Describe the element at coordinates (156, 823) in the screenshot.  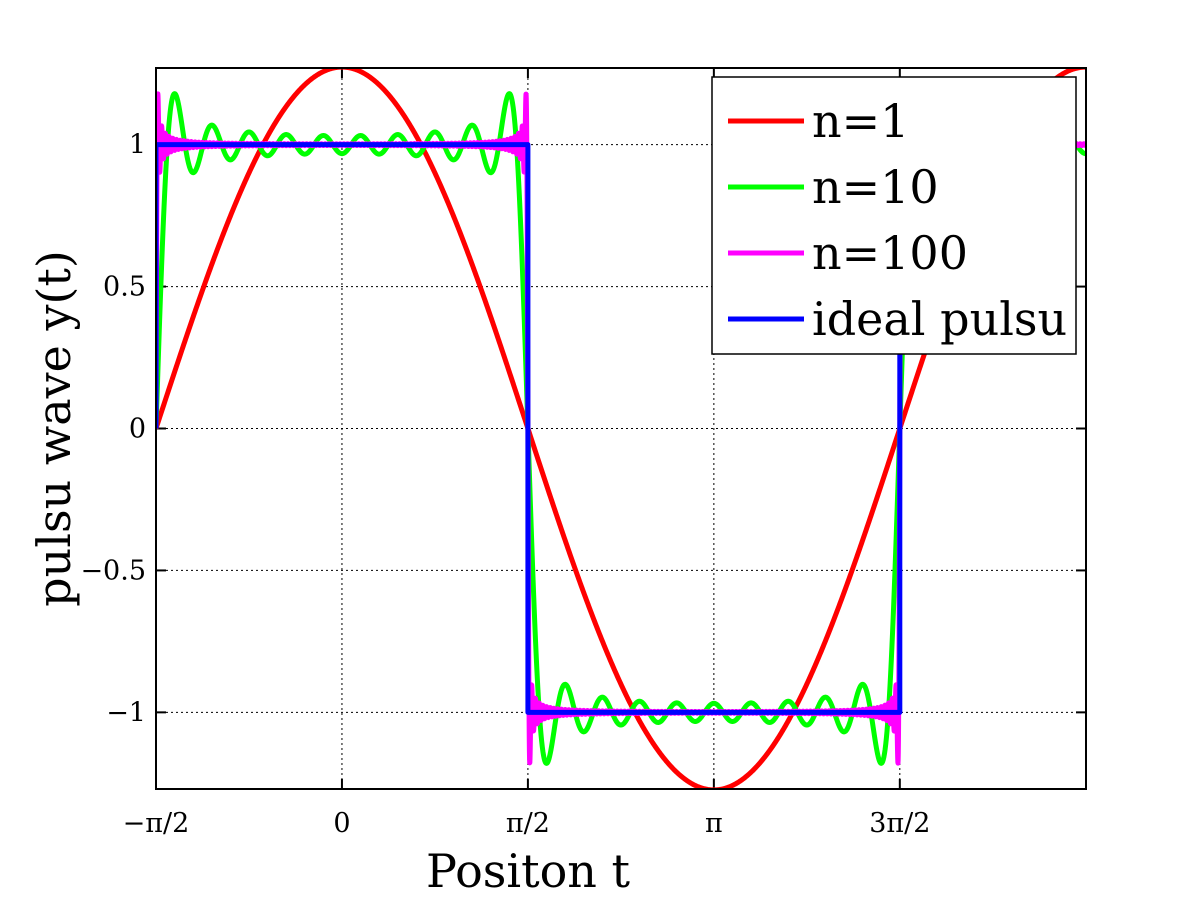
I see `x-tick-label: −π/2` at that location.